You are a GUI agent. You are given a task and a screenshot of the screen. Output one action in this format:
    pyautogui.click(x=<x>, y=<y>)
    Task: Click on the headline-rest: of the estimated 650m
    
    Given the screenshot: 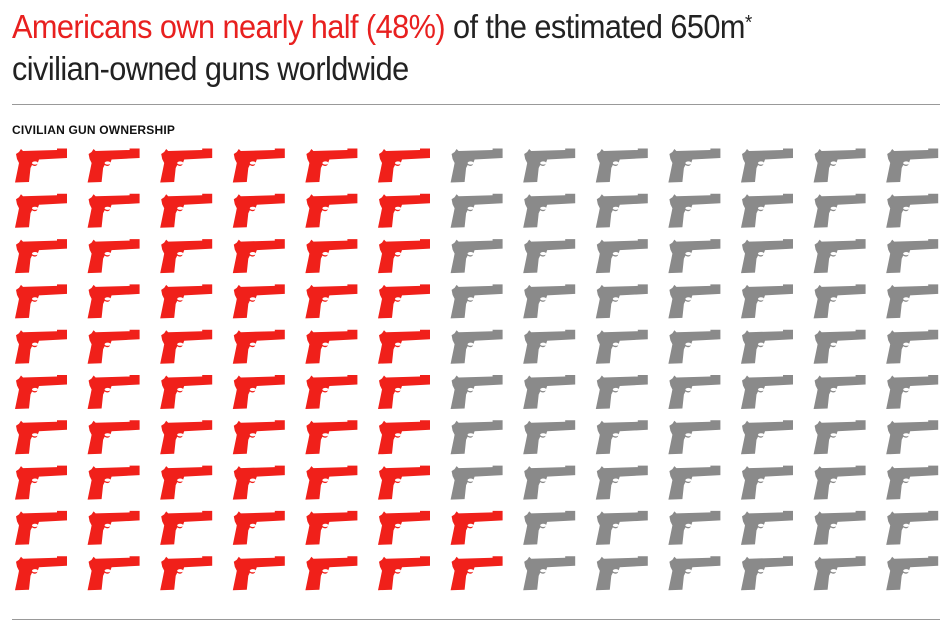 What is the action you would take?
    pyautogui.click(x=595, y=26)
    